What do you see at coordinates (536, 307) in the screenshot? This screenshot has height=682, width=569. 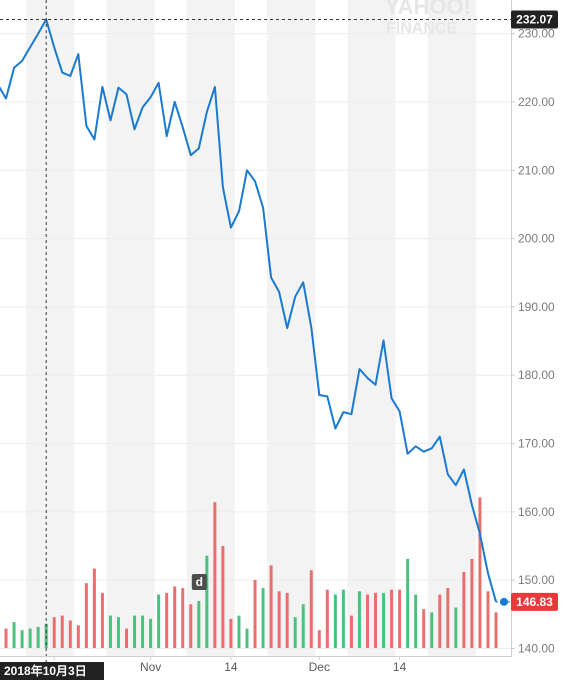 I see `y-tick-label: 190.00` at bounding box center [536, 307].